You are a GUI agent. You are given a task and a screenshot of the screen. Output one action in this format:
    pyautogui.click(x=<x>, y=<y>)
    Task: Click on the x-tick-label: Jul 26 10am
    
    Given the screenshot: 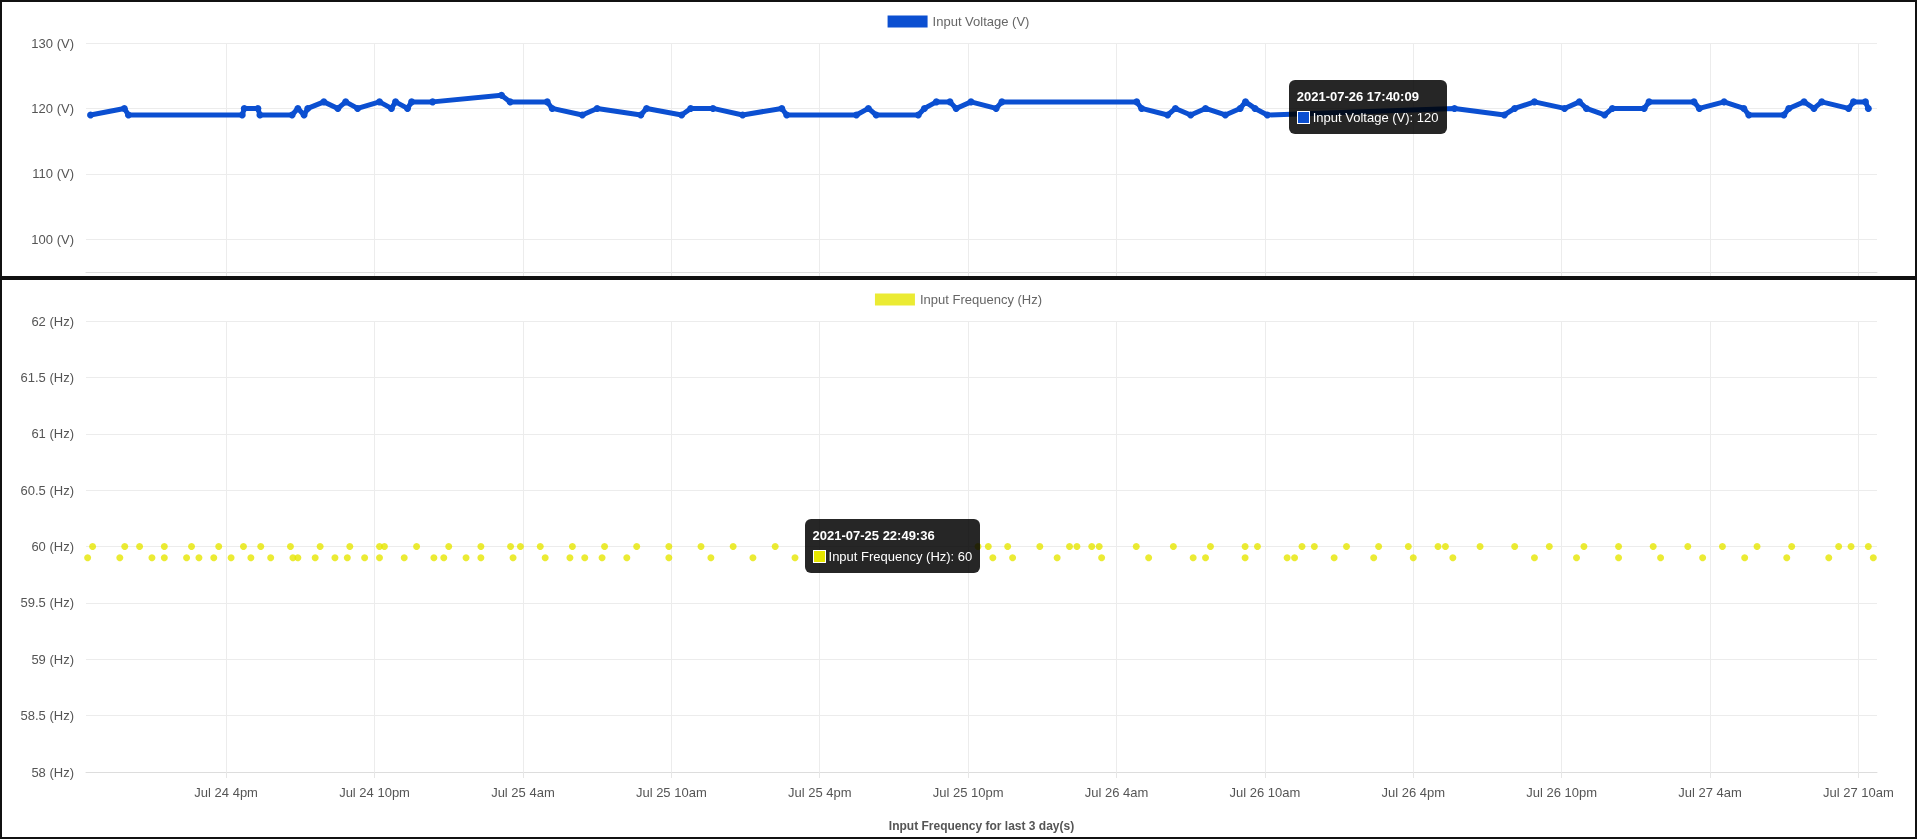 What is the action you would take?
    pyautogui.click(x=1265, y=792)
    